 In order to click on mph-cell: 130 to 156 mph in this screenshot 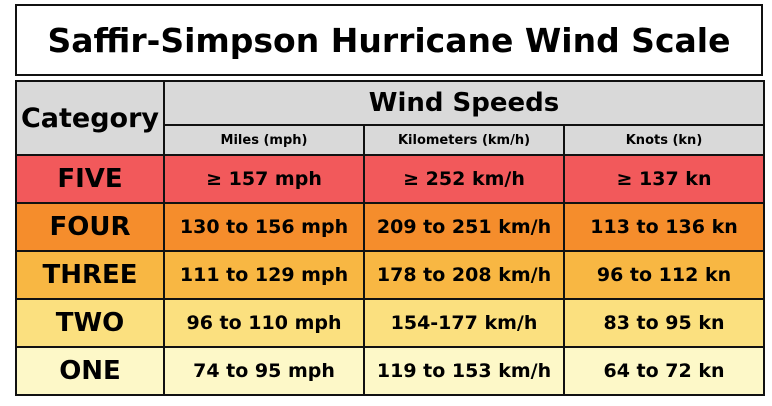, I will do `click(264, 227)`.